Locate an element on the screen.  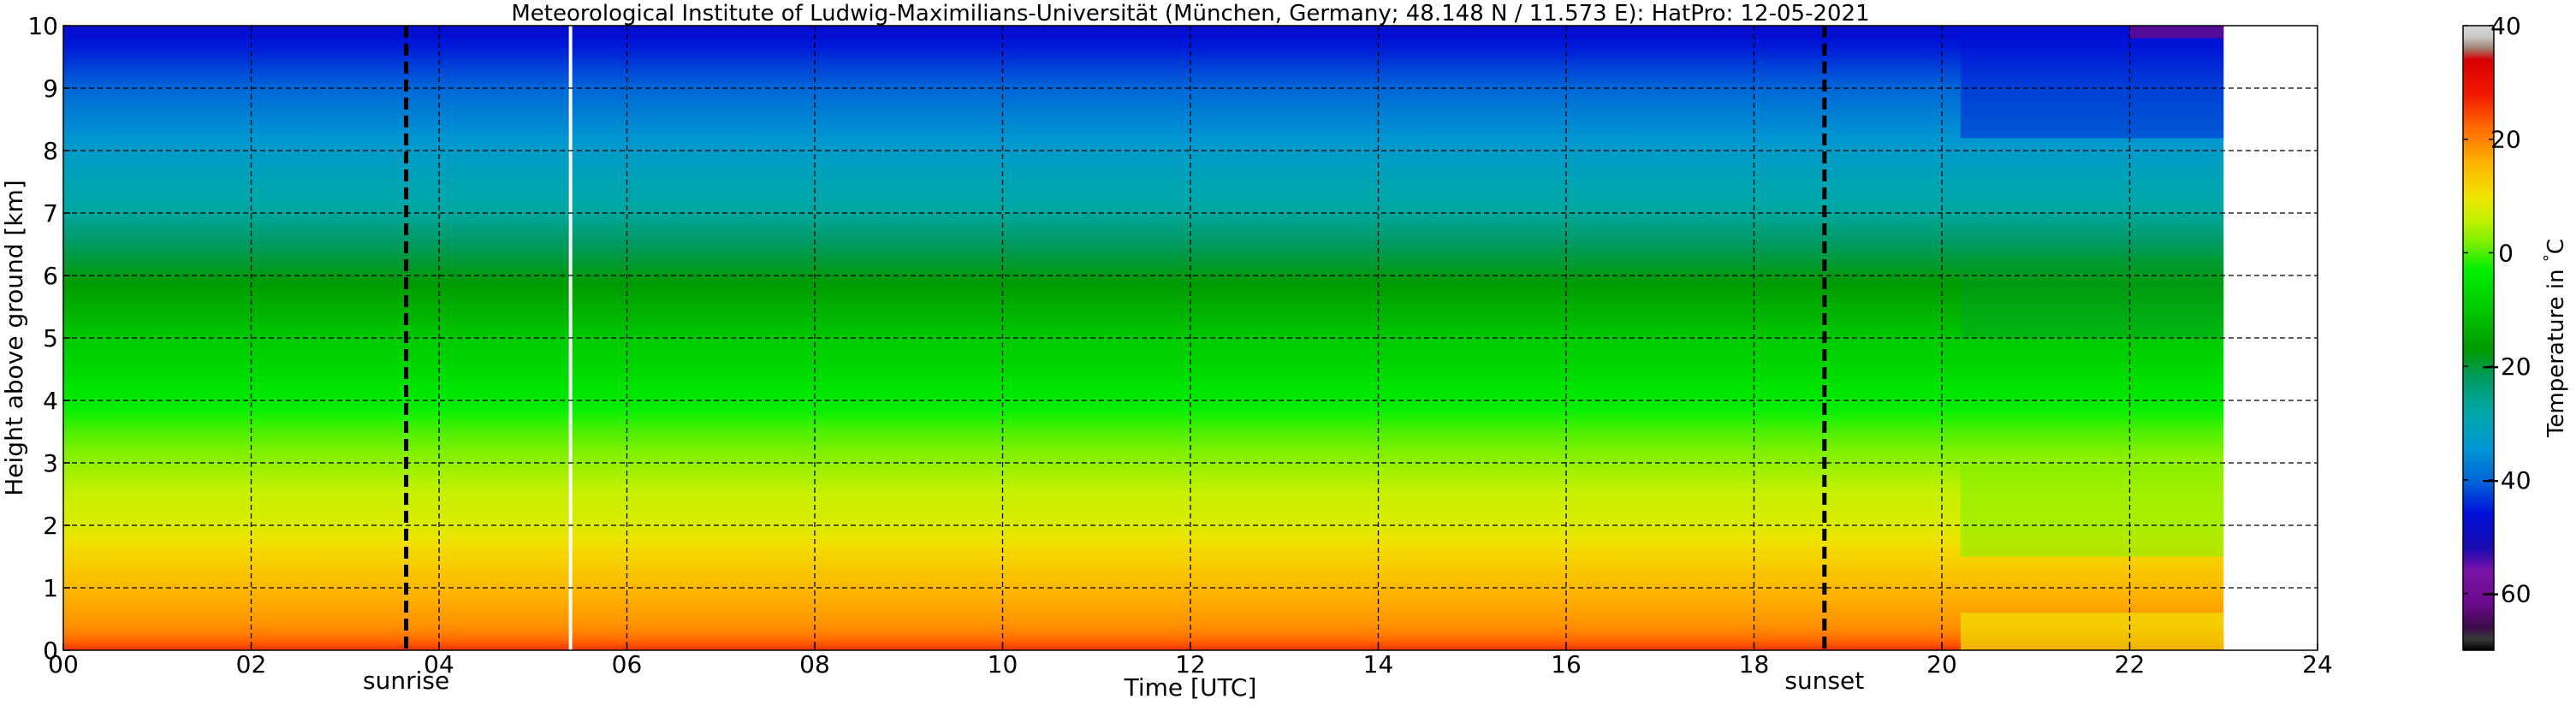
x-tick-label: 00 is located at coordinates (63, 664).